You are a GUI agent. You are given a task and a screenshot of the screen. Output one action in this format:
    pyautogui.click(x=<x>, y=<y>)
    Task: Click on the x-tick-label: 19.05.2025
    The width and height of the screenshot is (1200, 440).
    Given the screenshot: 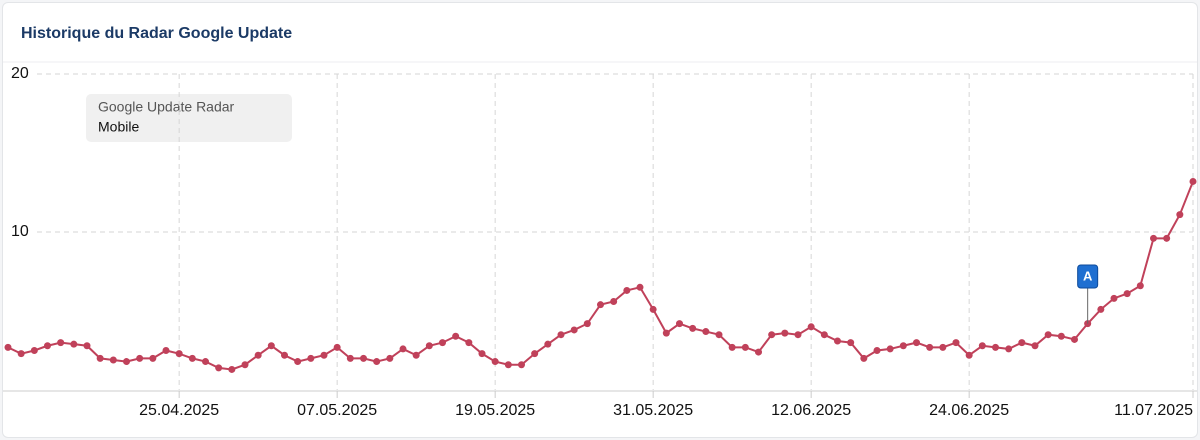 What is the action you would take?
    pyautogui.click(x=495, y=410)
    